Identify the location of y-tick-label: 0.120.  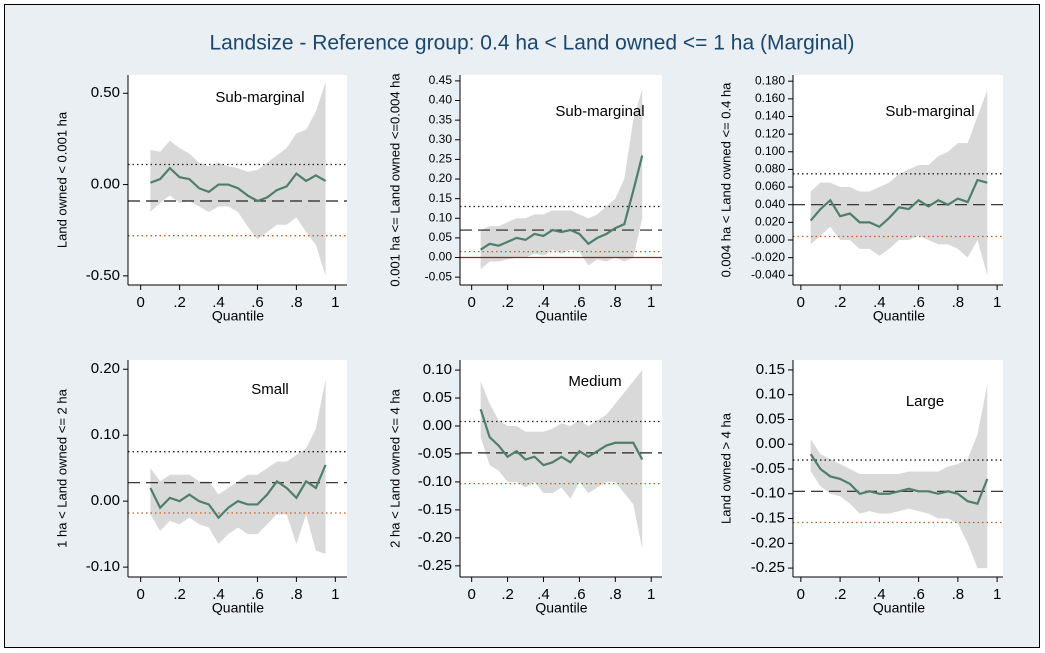
(770, 133).